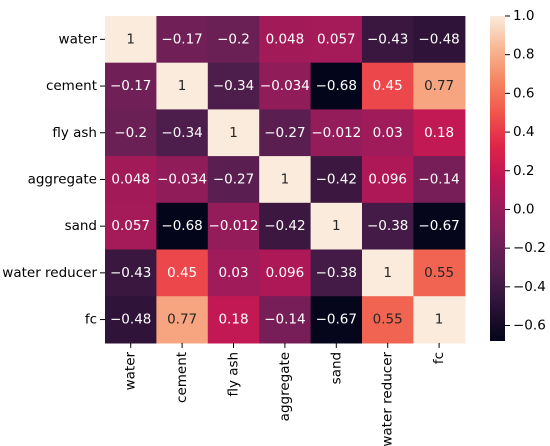 The width and height of the screenshot is (550, 446). I want to click on y-tick-label-water-reducer: water reducer, so click(49, 273).